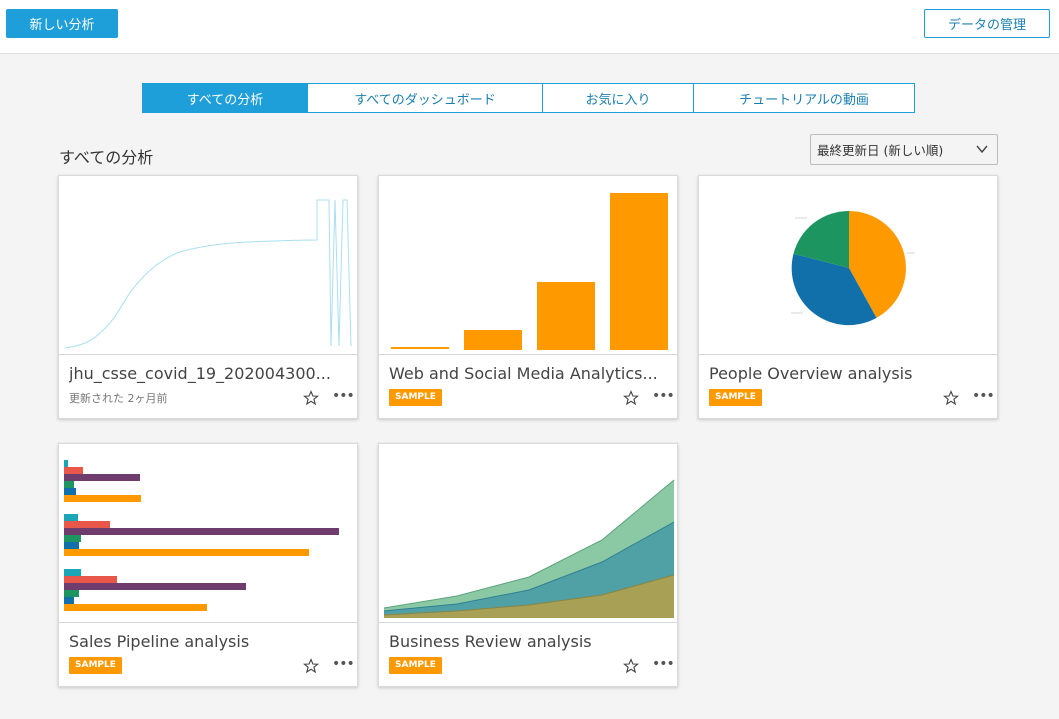 The width and height of the screenshot is (1059, 719). I want to click on tab-favorites: お気に入り, so click(618, 98).